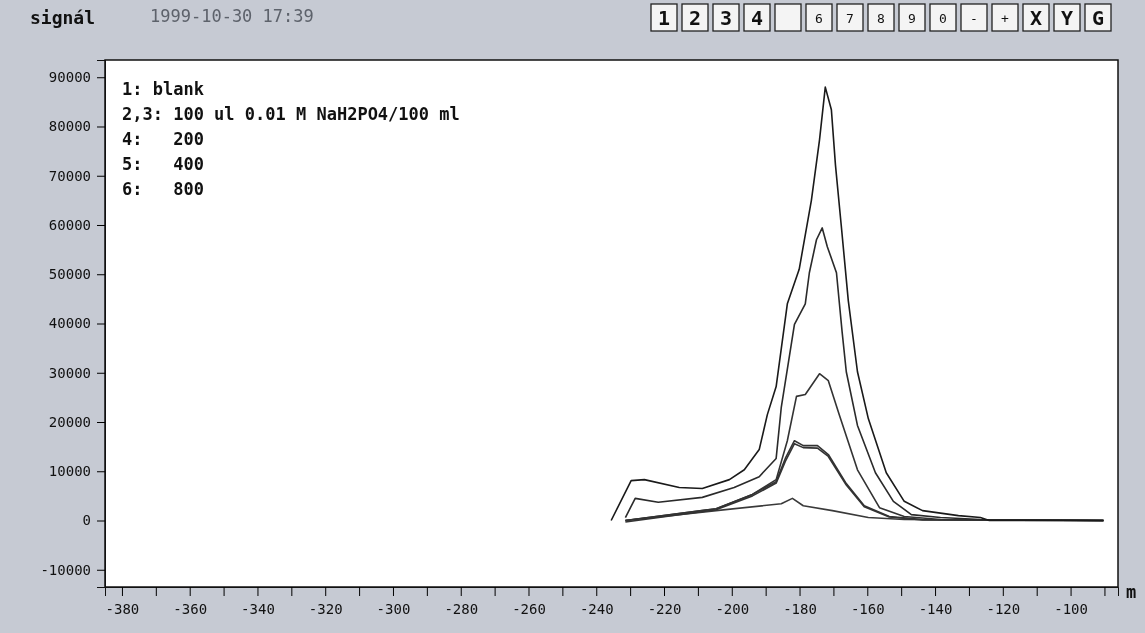  What do you see at coordinates (122, 608) in the screenshot?
I see `x-tick-label: -380` at bounding box center [122, 608].